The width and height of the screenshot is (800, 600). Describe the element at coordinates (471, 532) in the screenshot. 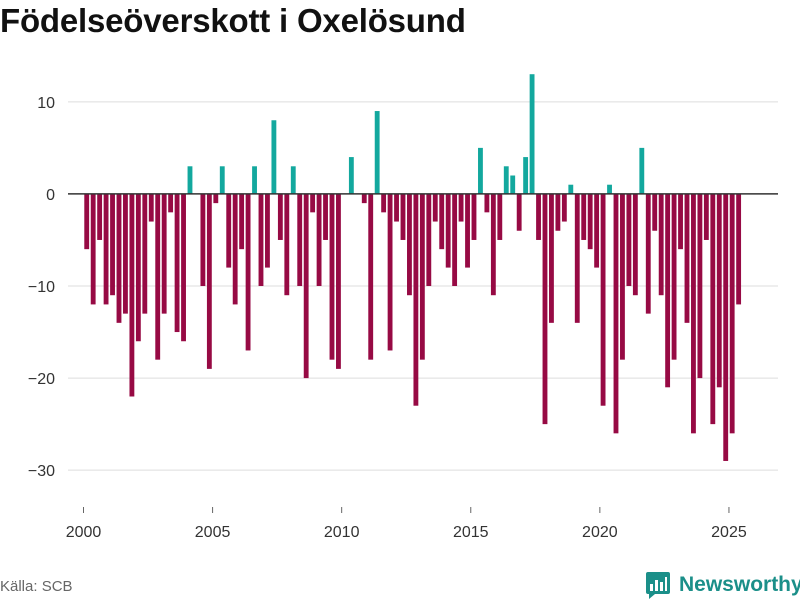

I see `x-tick-label: 2015` at that location.